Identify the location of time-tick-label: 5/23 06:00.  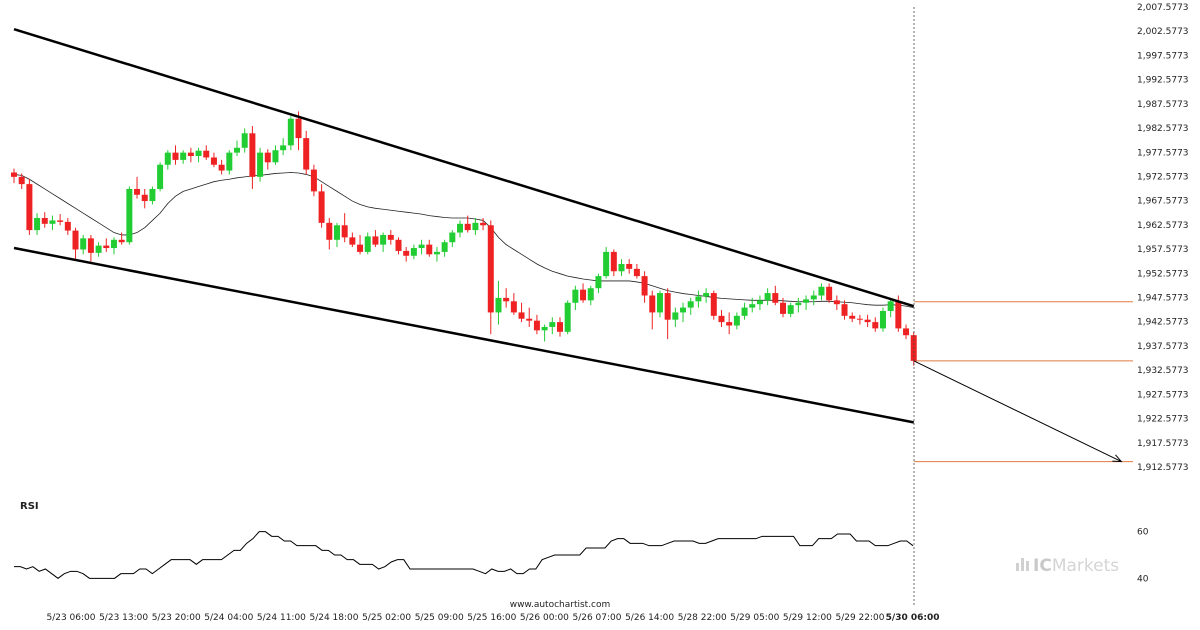
(70, 618).